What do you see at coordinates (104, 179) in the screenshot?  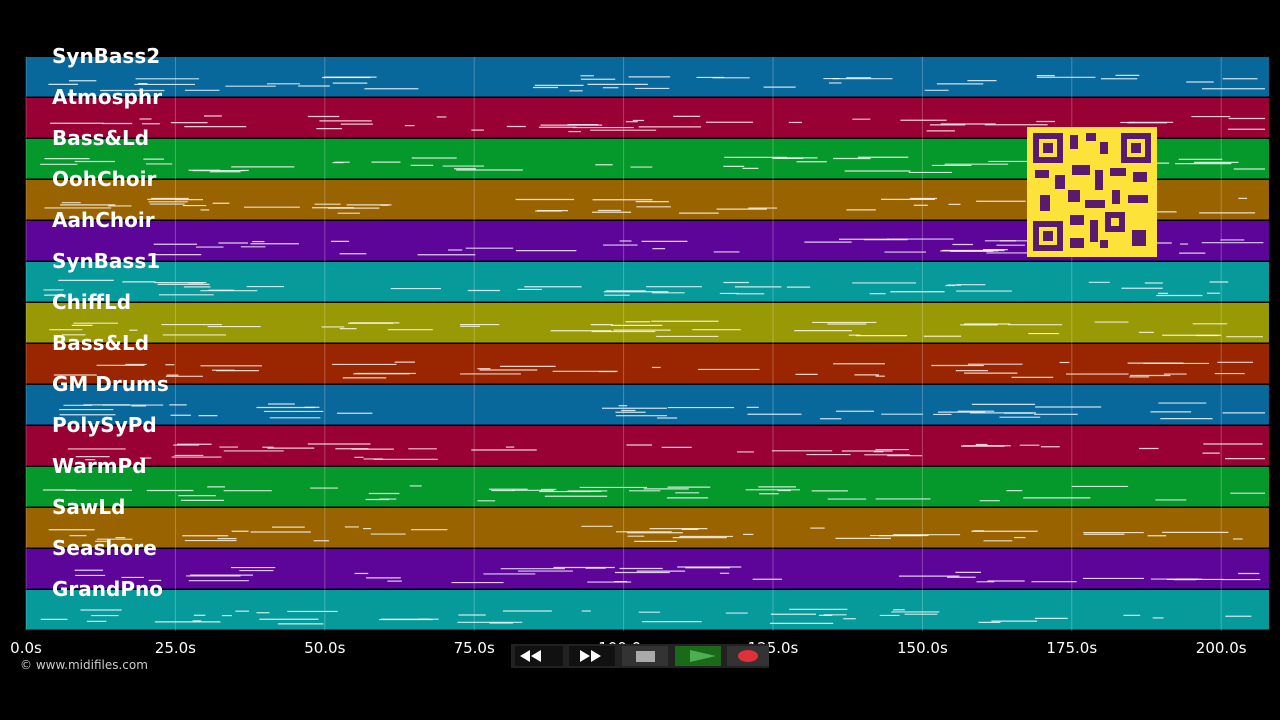 I see `track-name: OohChoir` at bounding box center [104, 179].